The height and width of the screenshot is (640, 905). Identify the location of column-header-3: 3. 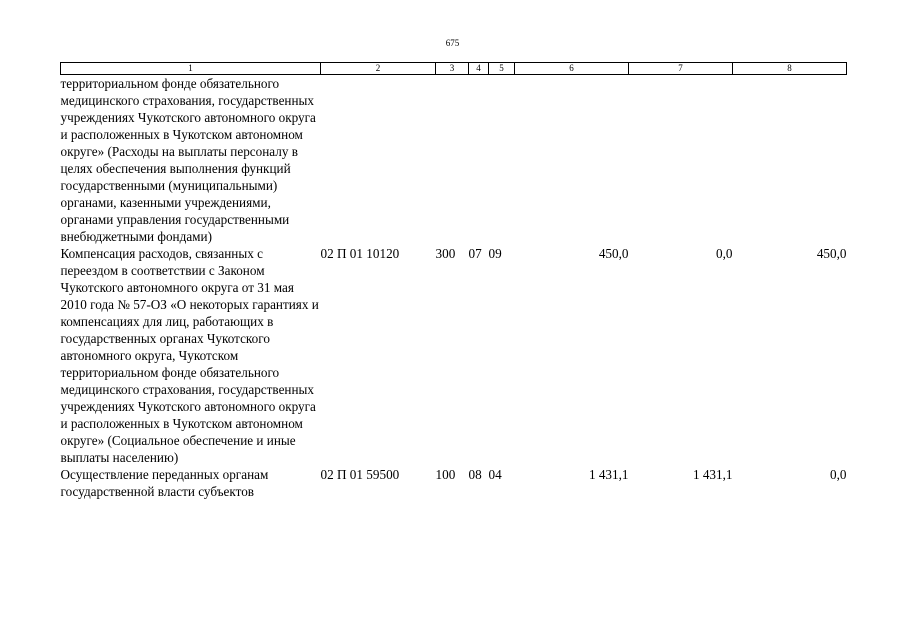
(452, 68).